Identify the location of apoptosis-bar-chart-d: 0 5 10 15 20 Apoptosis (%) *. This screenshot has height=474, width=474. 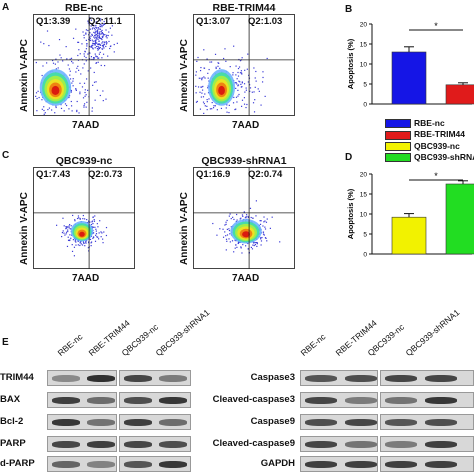
(410, 215).